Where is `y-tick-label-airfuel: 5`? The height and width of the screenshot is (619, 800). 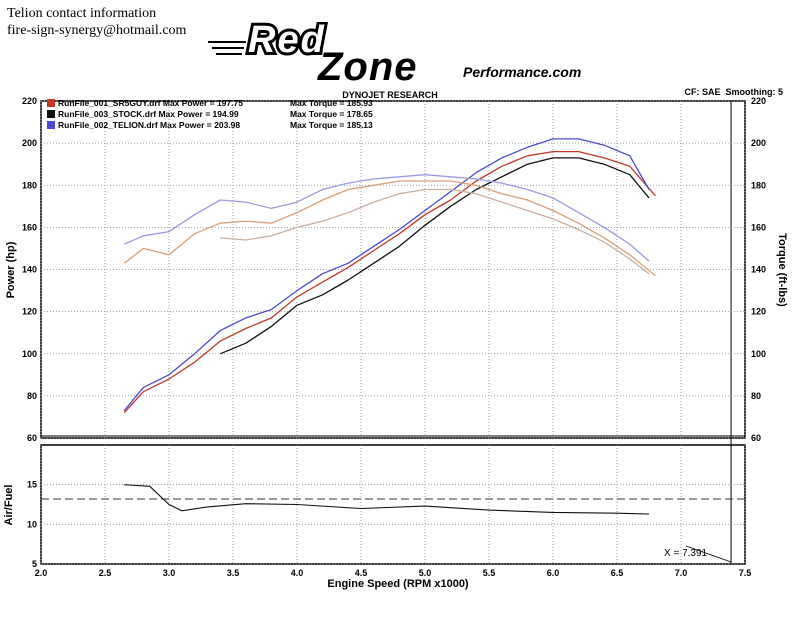 y-tick-label-airfuel: 5 is located at coordinates (34, 564).